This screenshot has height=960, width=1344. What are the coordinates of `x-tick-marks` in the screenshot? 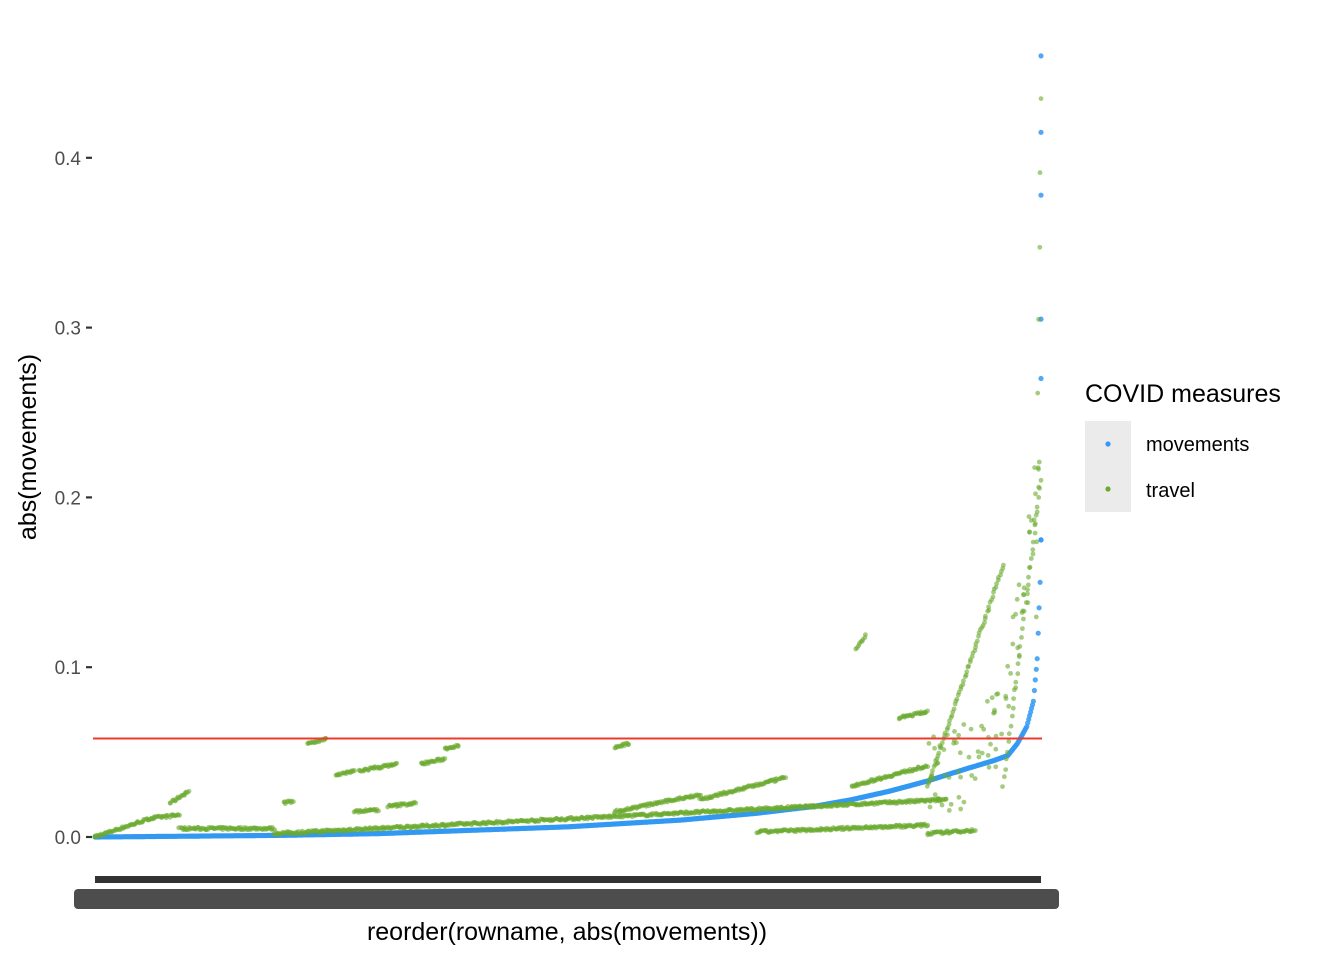 It's located at (568, 879).